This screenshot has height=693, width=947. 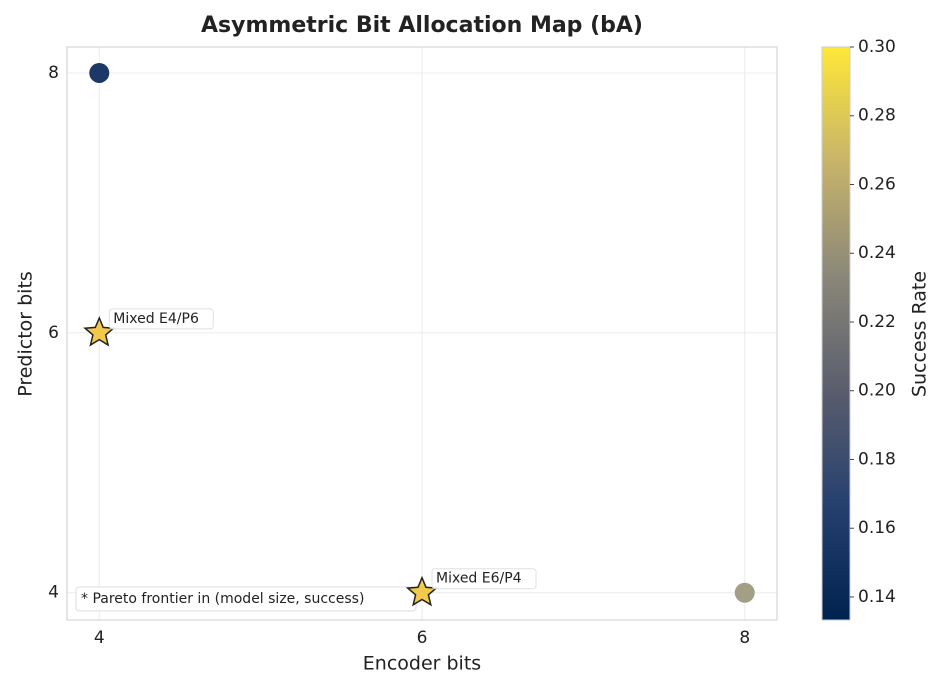 I want to click on x-axis-label: Encoder bits, so click(x=422, y=664).